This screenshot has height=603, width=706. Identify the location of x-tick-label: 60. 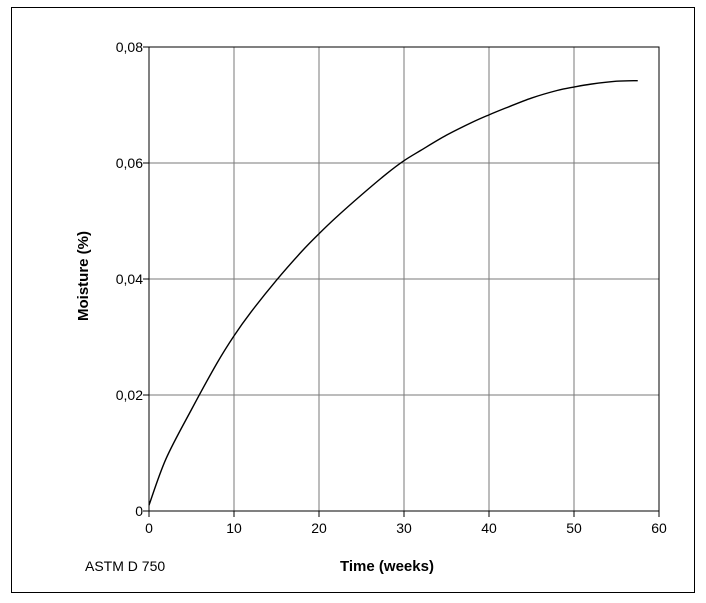
(659, 528).